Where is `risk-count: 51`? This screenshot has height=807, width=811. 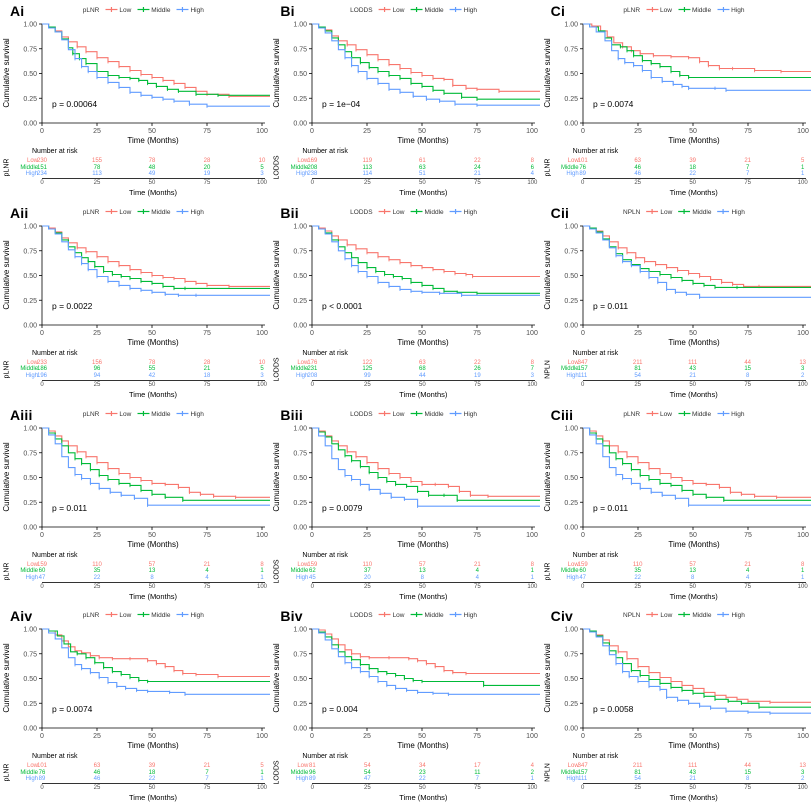 risk-count: 51 is located at coordinates (422, 174).